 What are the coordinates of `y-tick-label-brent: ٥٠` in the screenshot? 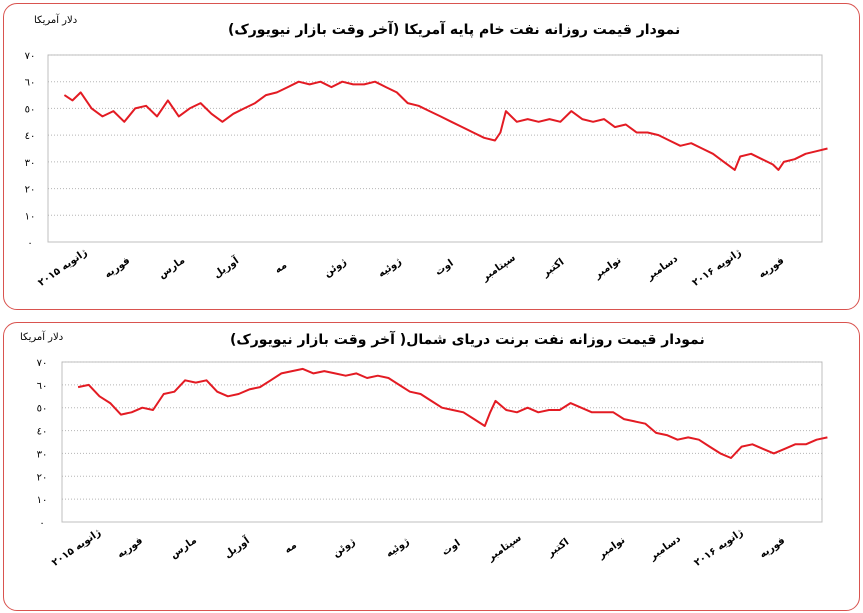 It's located at (42, 409).